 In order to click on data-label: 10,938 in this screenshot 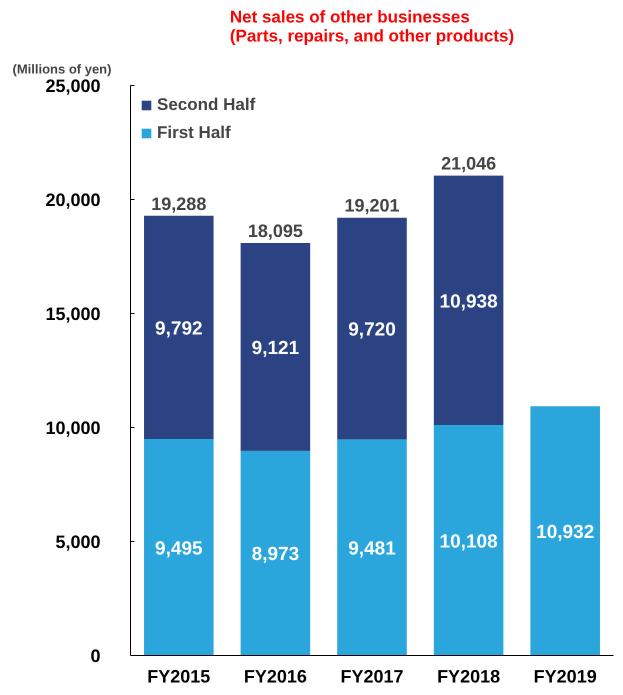, I will do `click(469, 301)`.